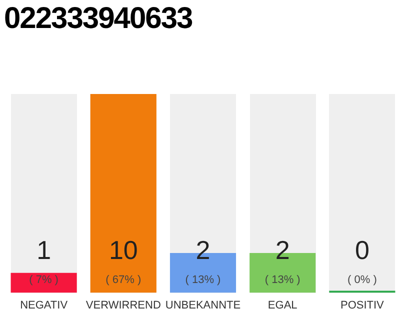 The image size is (410, 320). Describe the element at coordinates (203, 305) in the screenshot. I see `x-tick-label: UNBEKANNTE` at that location.